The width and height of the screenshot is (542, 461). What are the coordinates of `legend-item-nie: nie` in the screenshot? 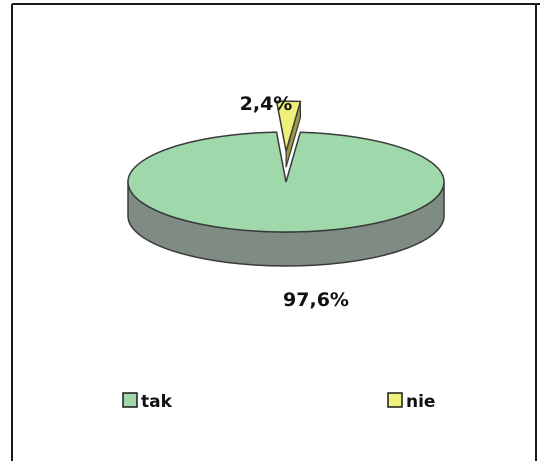 It's located at (411, 402).